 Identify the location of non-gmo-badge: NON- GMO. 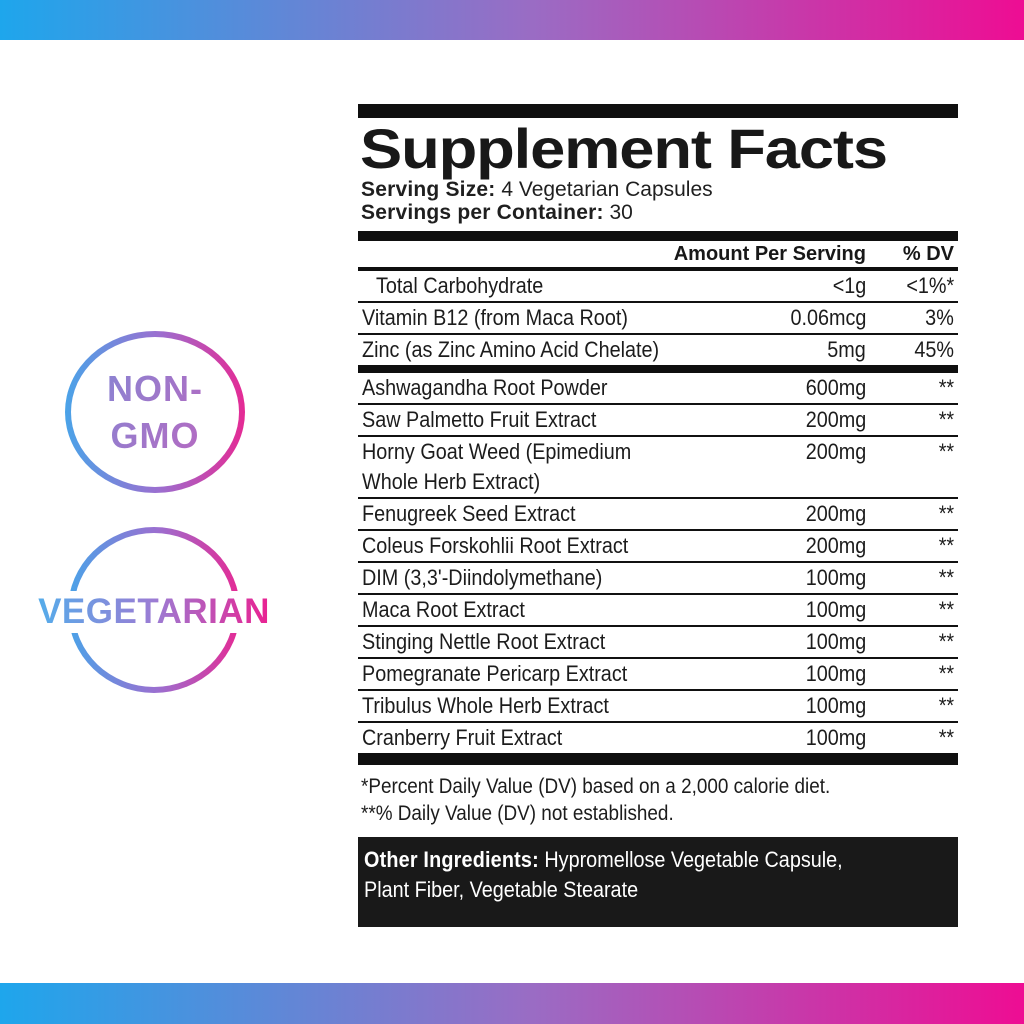
(155, 412).